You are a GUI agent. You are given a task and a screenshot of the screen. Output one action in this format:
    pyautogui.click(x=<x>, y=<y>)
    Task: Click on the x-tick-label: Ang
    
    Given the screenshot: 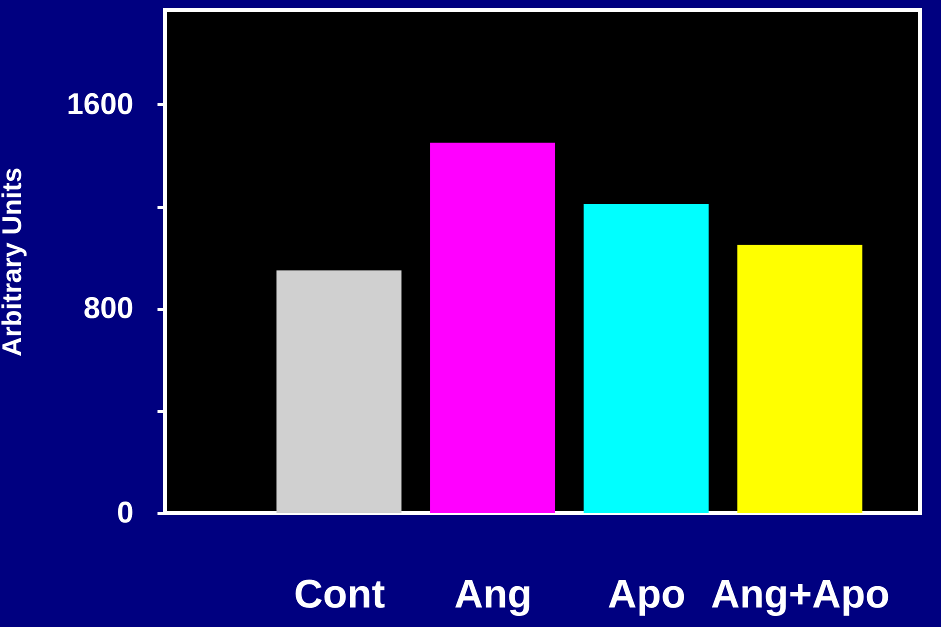 What is the action you would take?
    pyautogui.click(x=493, y=594)
    